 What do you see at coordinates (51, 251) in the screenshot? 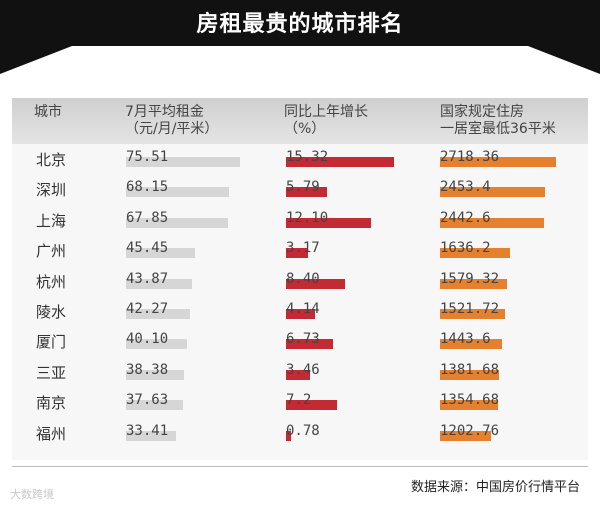
I see `city-label: 广州` at bounding box center [51, 251].